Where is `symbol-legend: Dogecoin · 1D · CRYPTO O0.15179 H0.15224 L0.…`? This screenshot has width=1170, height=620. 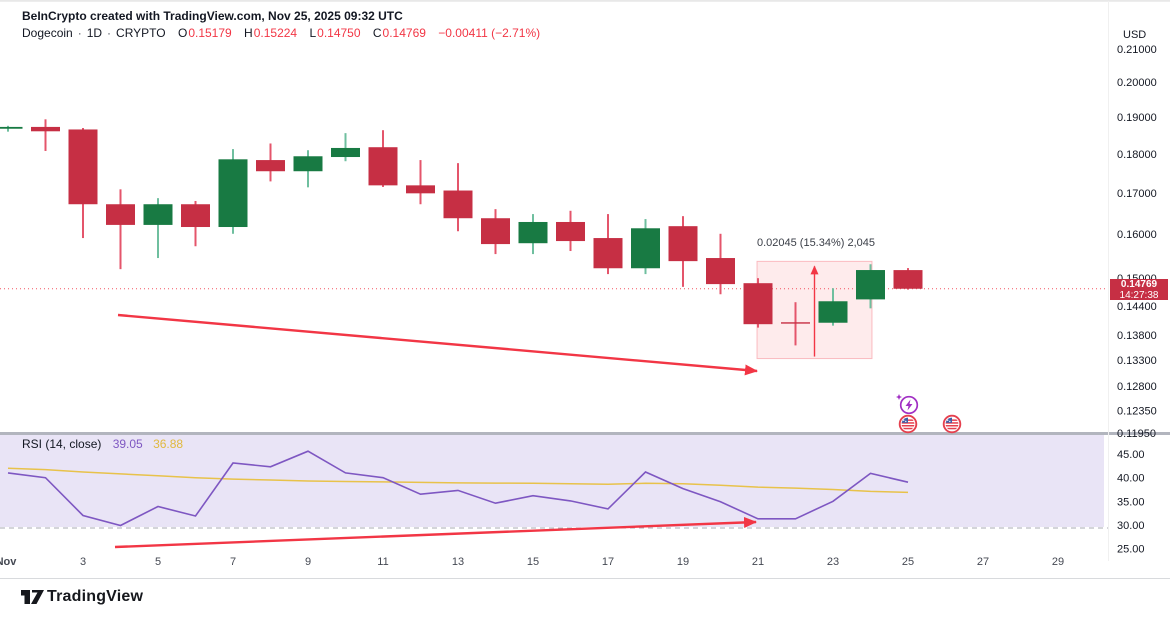
symbol-legend: Dogecoin · 1D · CRYPTO O0.15179 H0.15224 L0.… is located at coordinates (281, 33).